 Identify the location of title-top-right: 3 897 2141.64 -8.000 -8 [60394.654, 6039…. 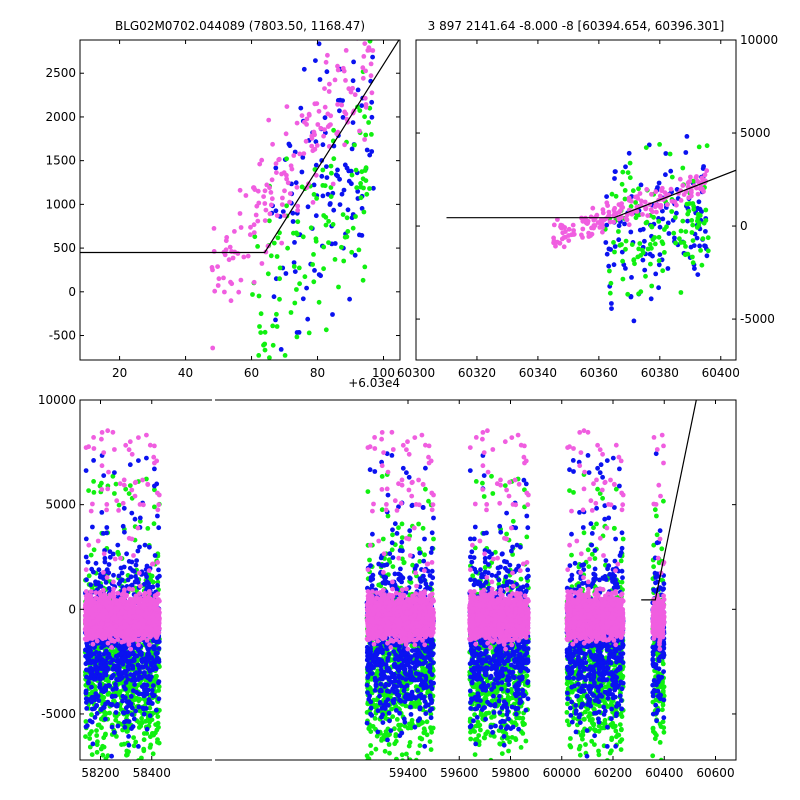
(576, 26).